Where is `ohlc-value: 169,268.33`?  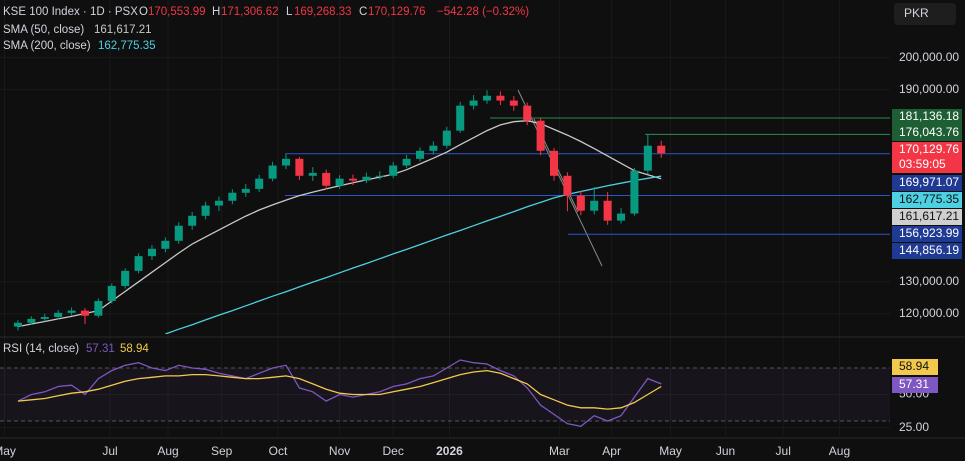
ohlc-value: 169,268.33 is located at coordinates (323, 12).